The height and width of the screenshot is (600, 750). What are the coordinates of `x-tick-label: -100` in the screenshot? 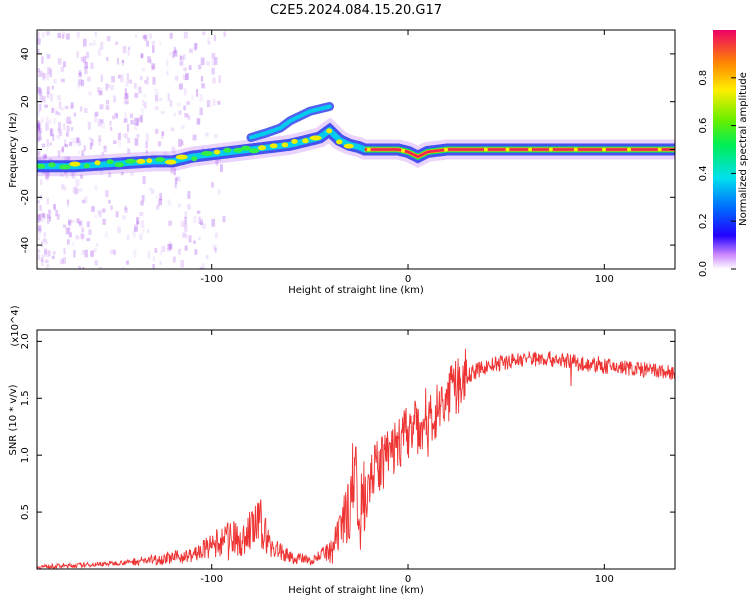 It's located at (211, 579).